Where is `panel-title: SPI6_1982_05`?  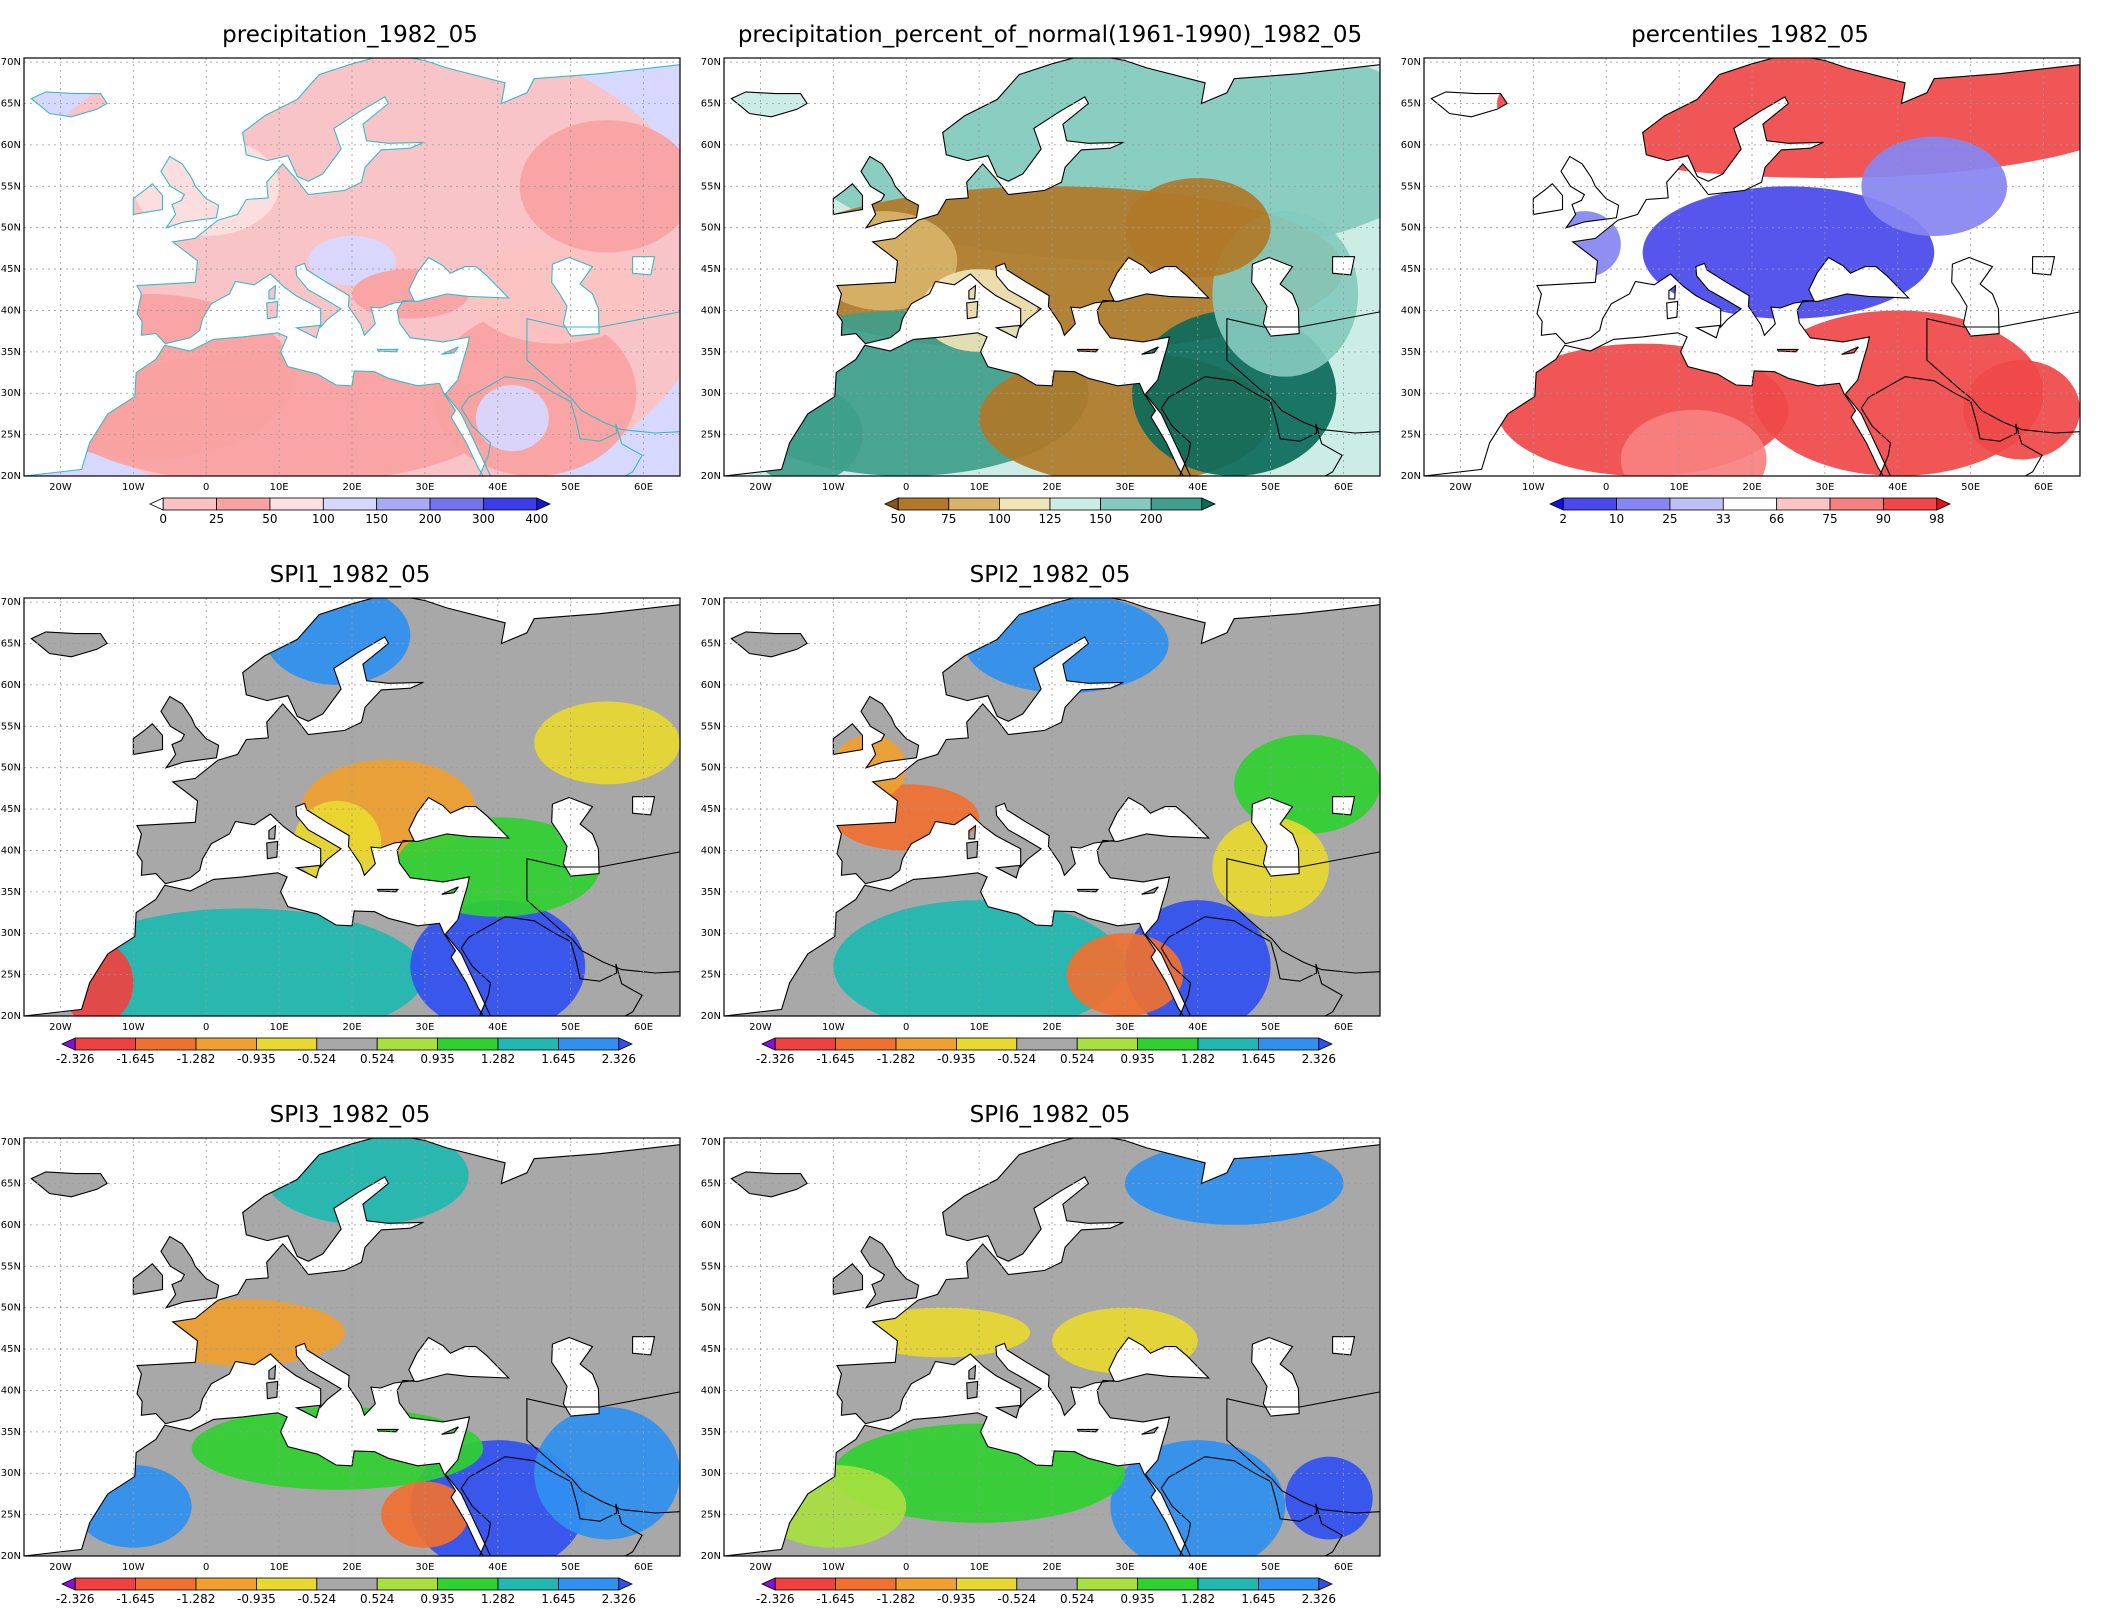
panel-title: SPI6_1982_05 is located at coordinates (1050, 1115).